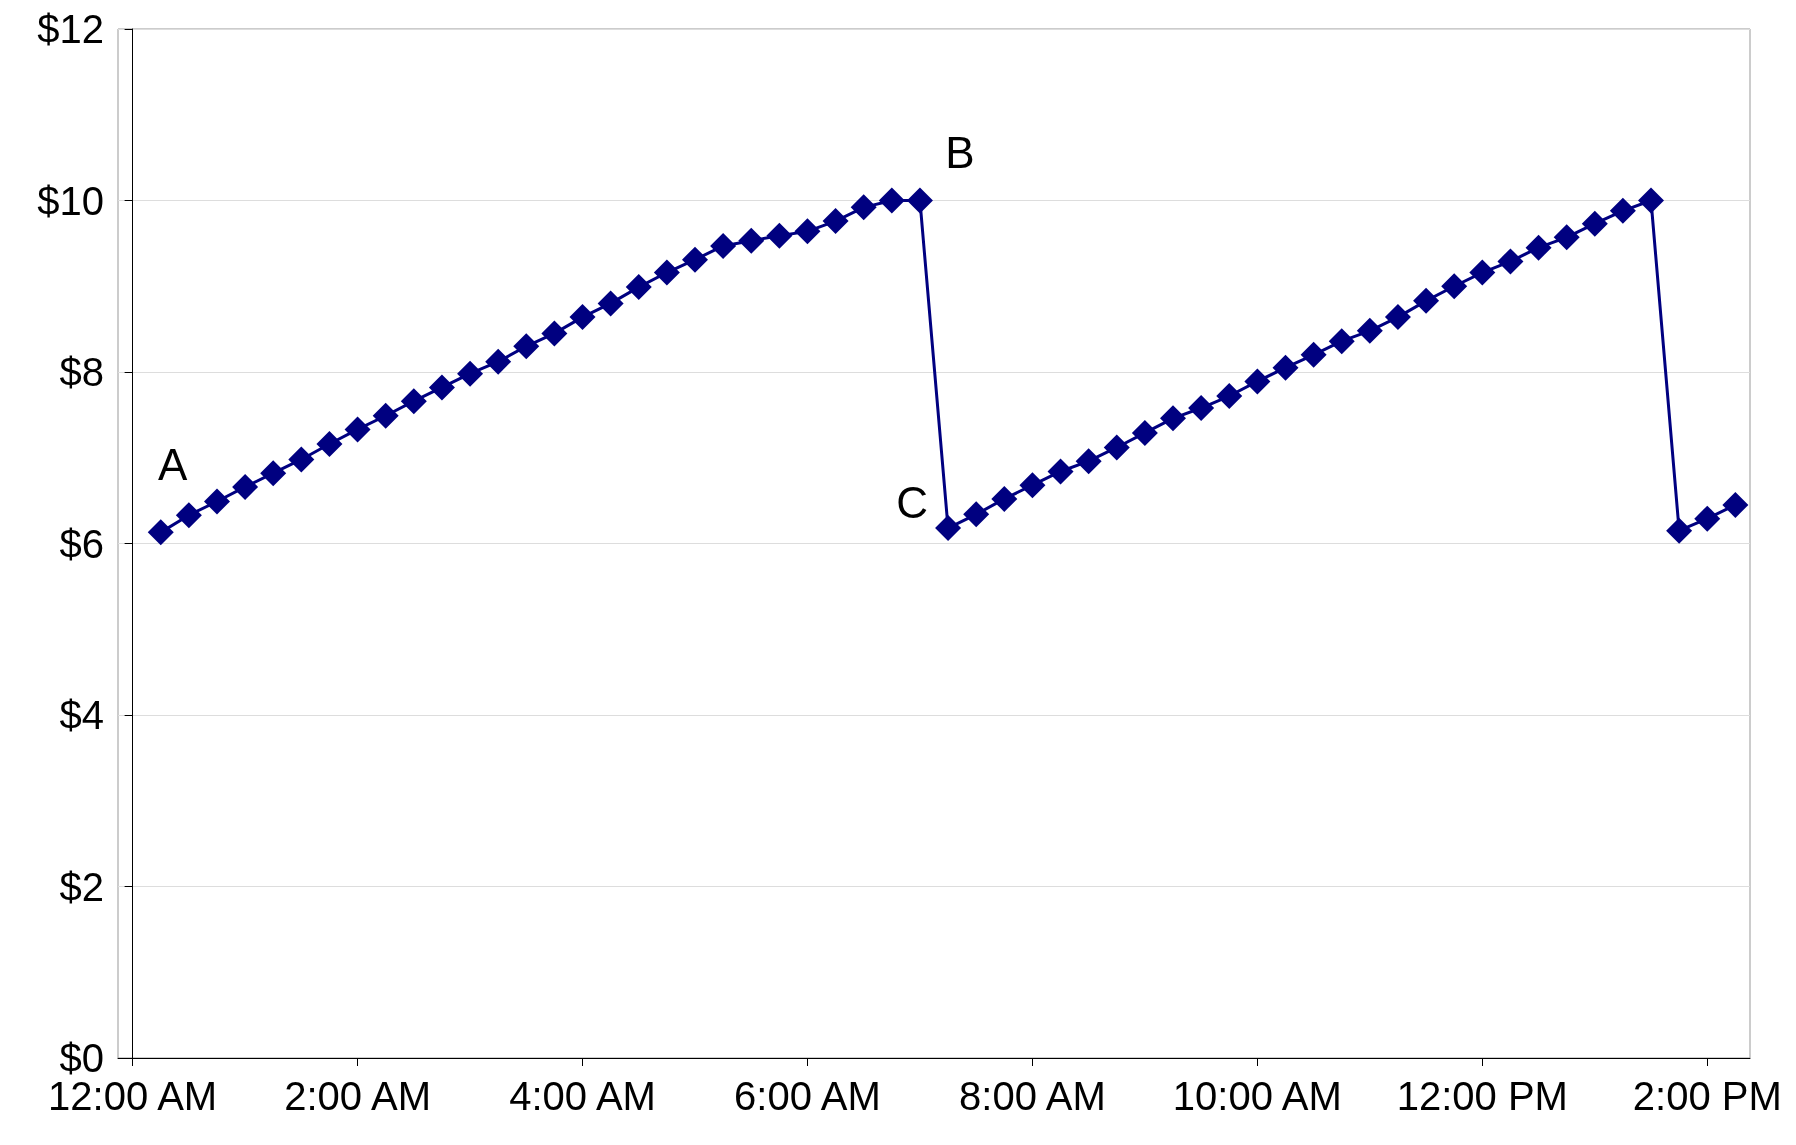  I want to click on y-tick-label: $12, so click(70, 29).